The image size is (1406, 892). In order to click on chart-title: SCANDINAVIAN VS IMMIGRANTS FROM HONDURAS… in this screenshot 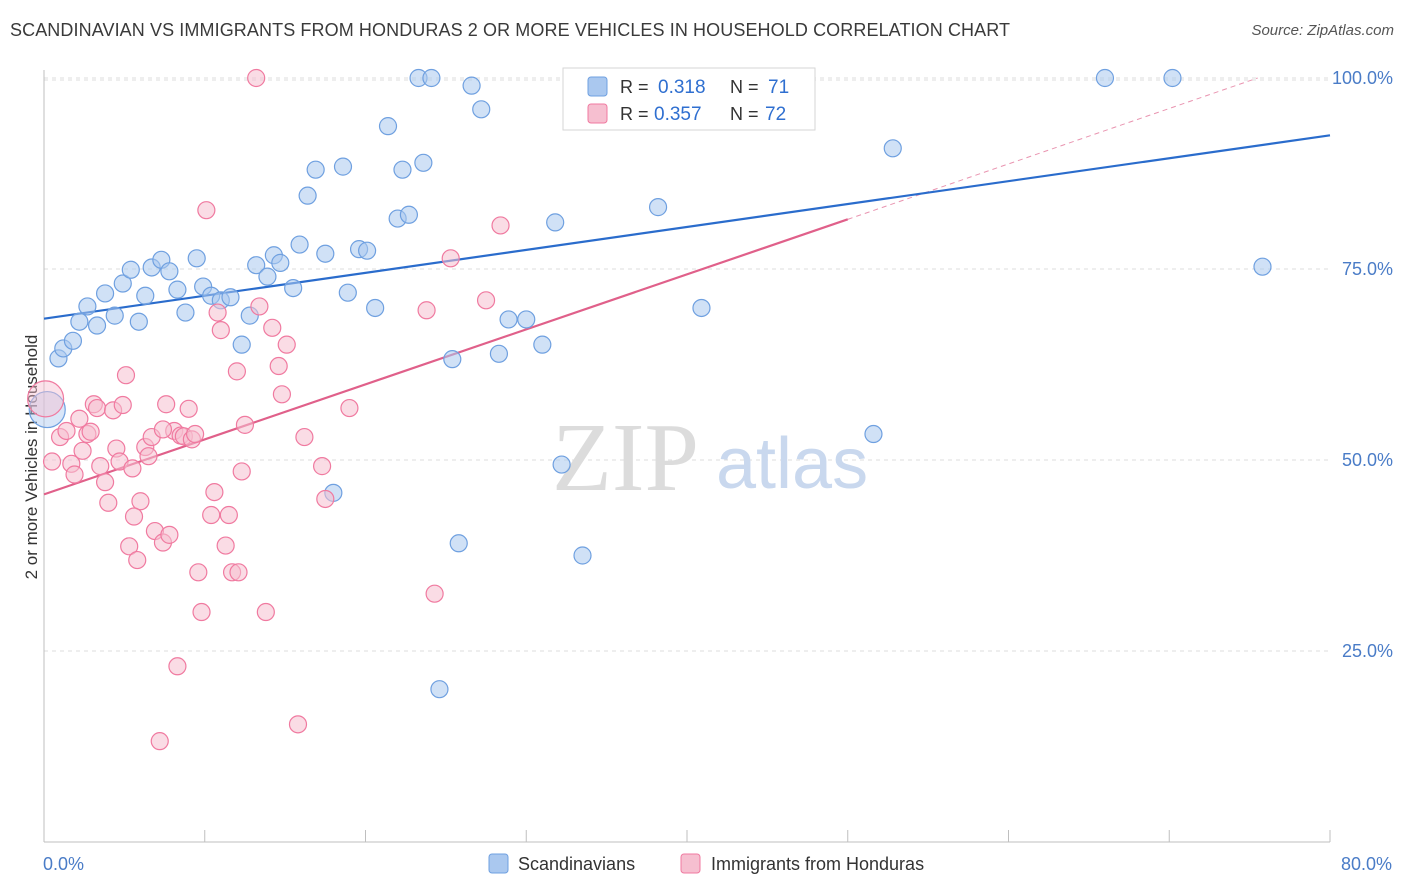, I will do `click(510, 30)`.